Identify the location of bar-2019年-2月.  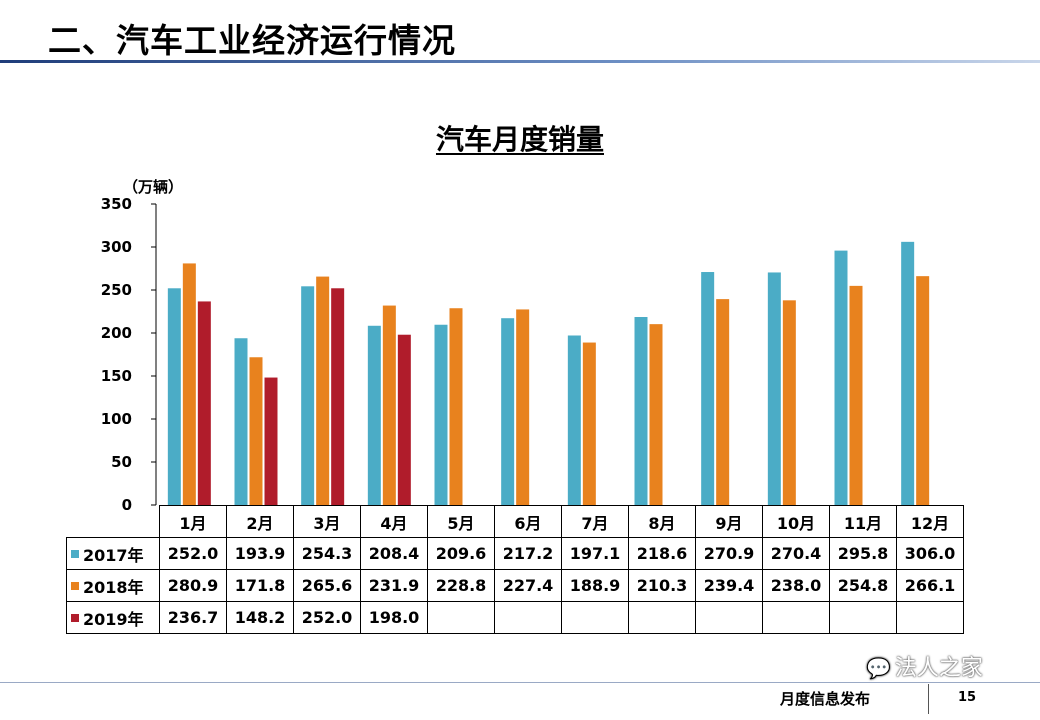
(271, 441).